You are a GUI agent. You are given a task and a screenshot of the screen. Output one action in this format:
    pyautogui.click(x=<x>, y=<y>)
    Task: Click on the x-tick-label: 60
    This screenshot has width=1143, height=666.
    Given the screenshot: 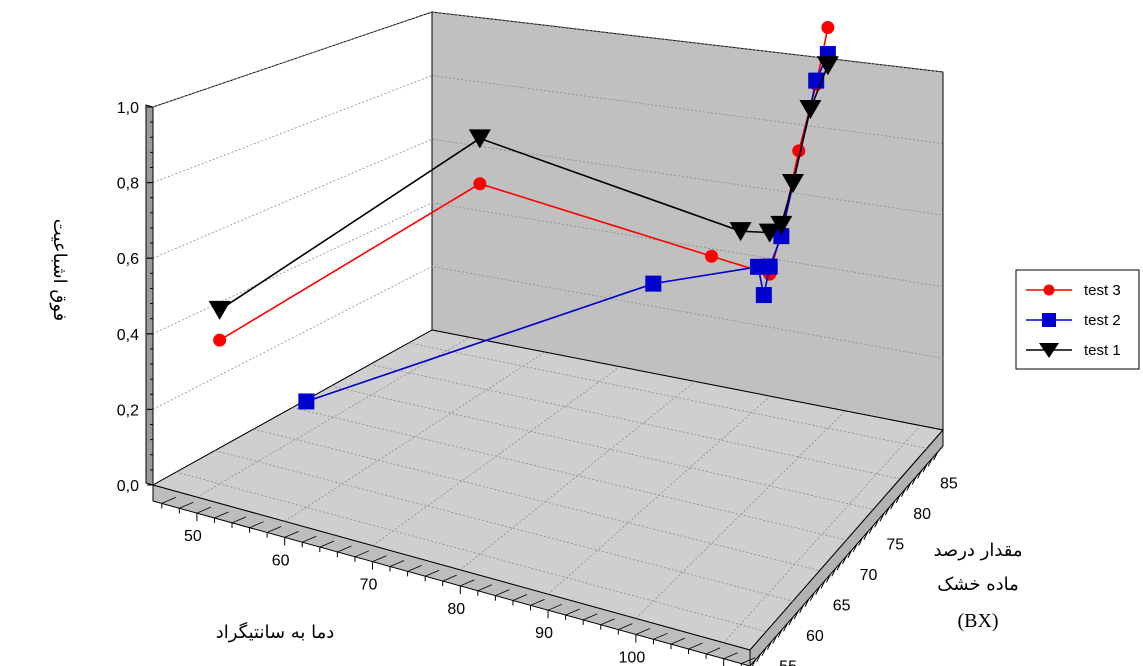 What is the action you would take?
    pyautogui.click(x=281, y=560)
    